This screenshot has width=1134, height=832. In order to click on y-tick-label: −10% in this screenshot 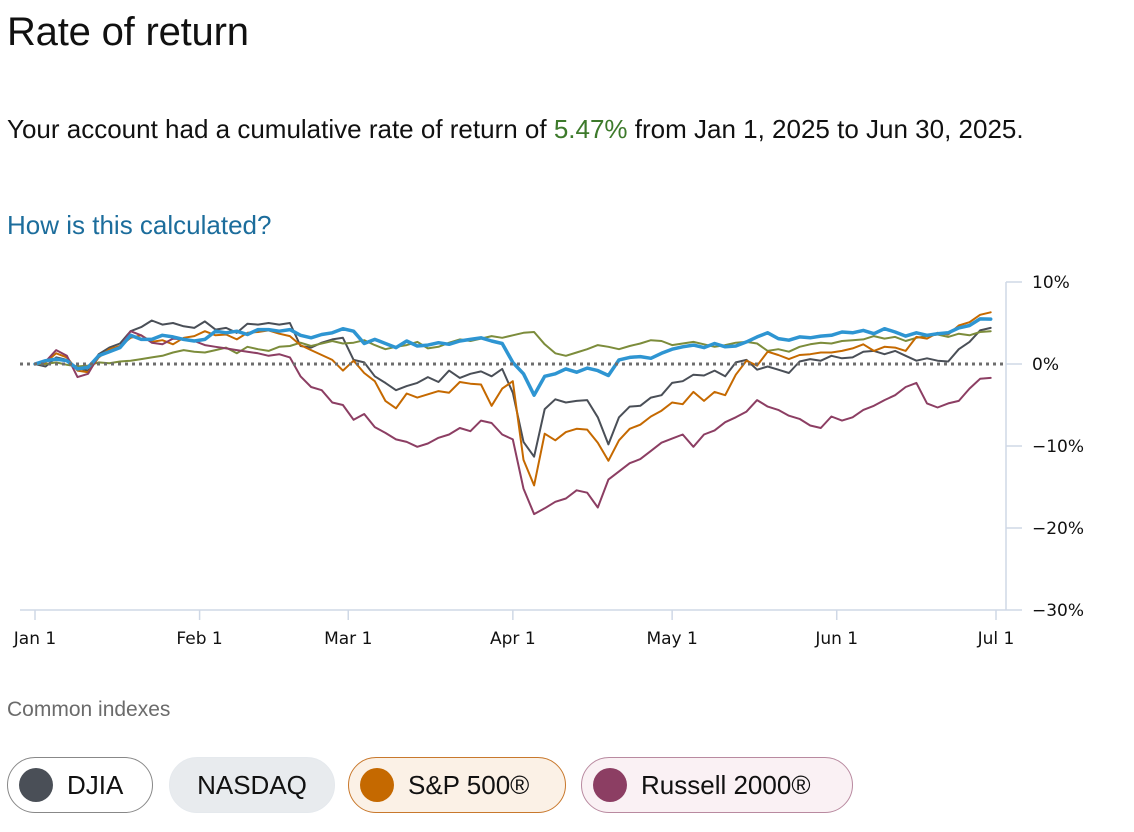, I will do `click(1058, 447)`.